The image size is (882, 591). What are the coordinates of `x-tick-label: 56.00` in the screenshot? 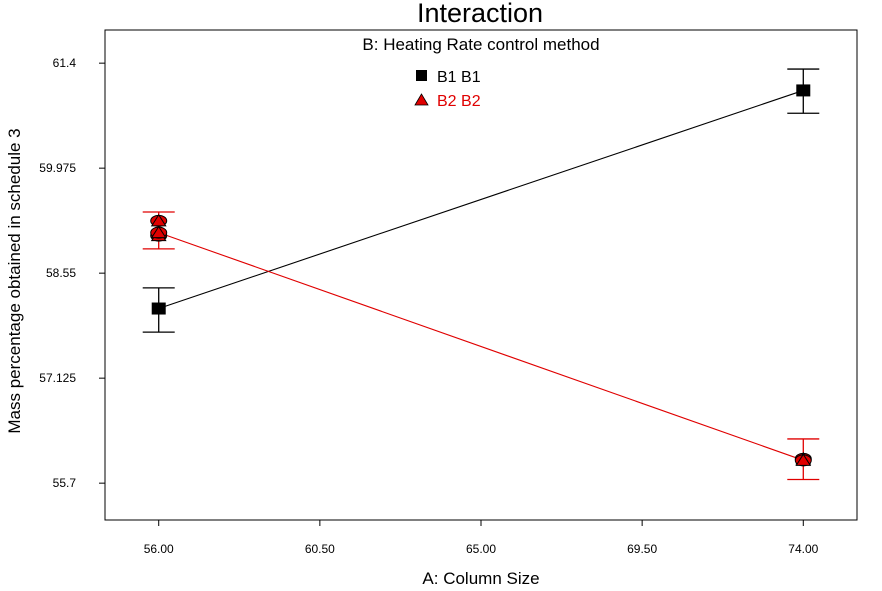 It's located at (159, 549).